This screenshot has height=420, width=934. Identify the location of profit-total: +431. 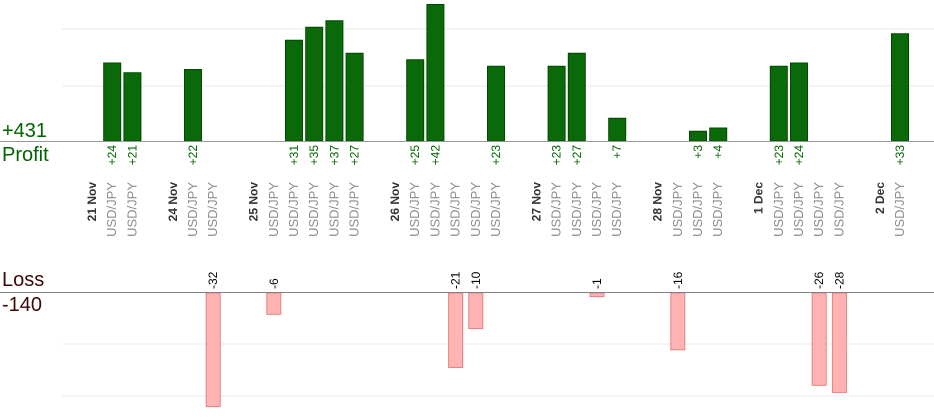
(25, 131).